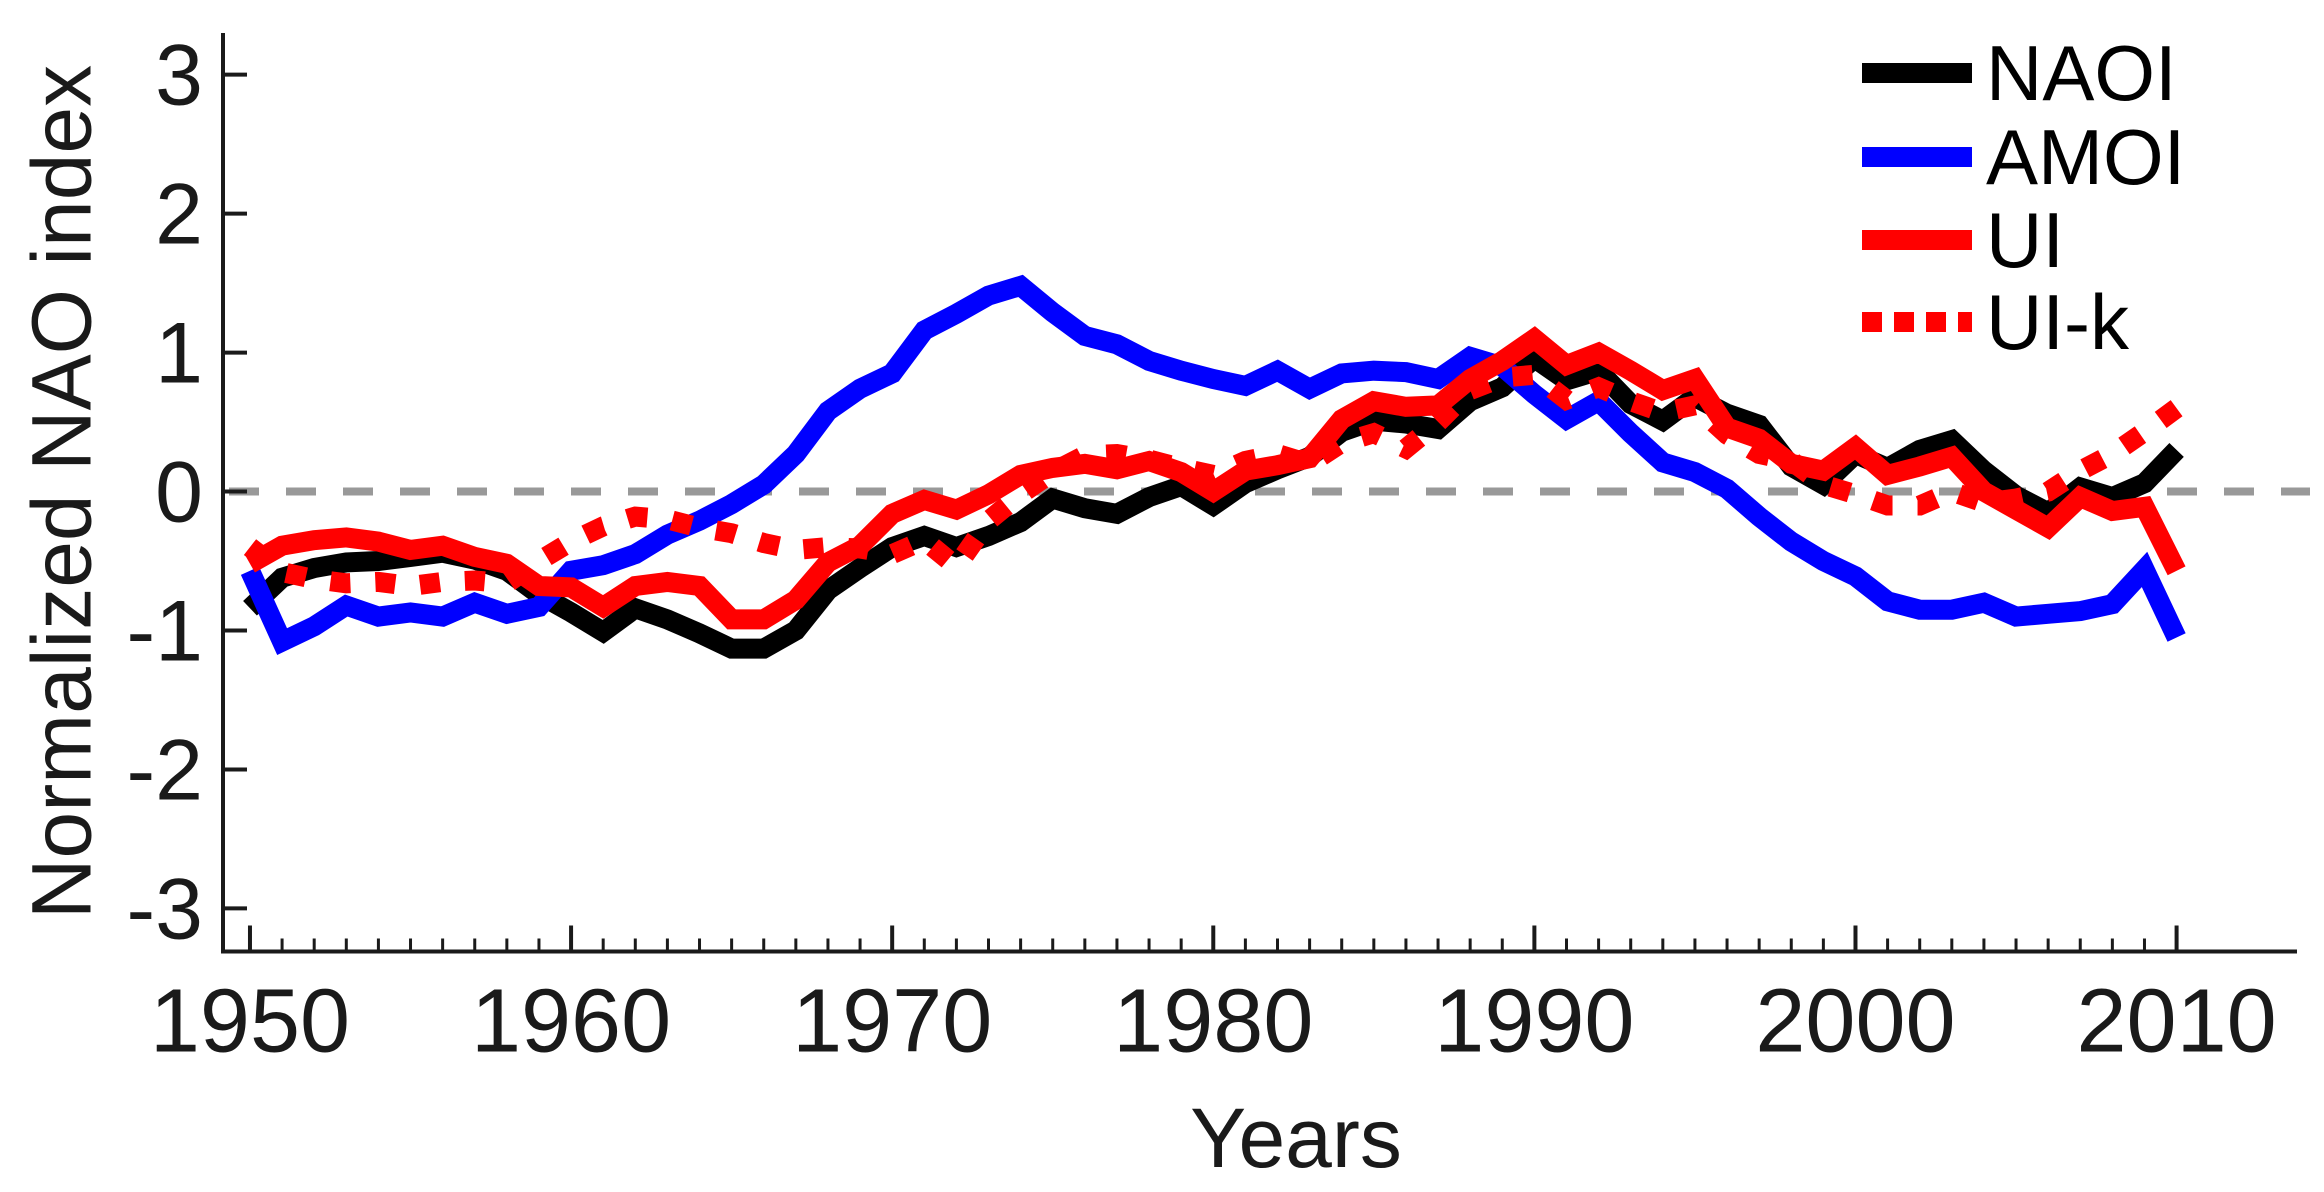 The width and height of the screenshot is (2324, 1192). What do you see at coordinates (1296, 1138) in the screenshot?
I see `x-axis-label: Years` at bounding box center [1296, 1138].